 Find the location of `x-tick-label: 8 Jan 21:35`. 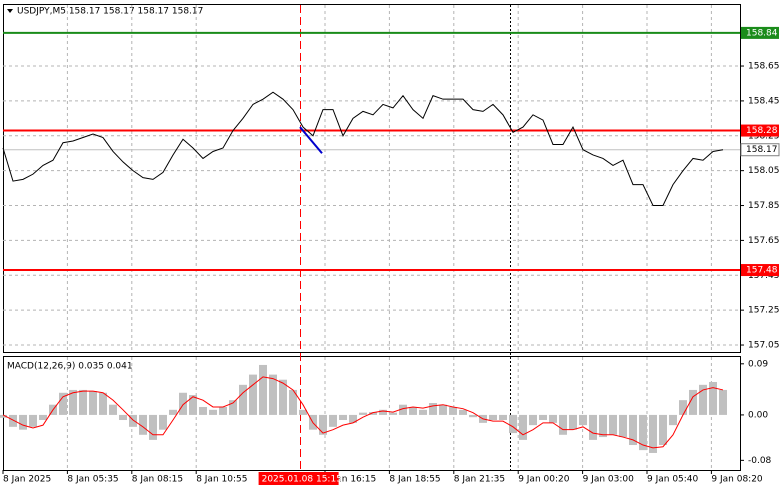

x-tick-label: 8 Jan 21:35 is located at coordinates (479, 480).